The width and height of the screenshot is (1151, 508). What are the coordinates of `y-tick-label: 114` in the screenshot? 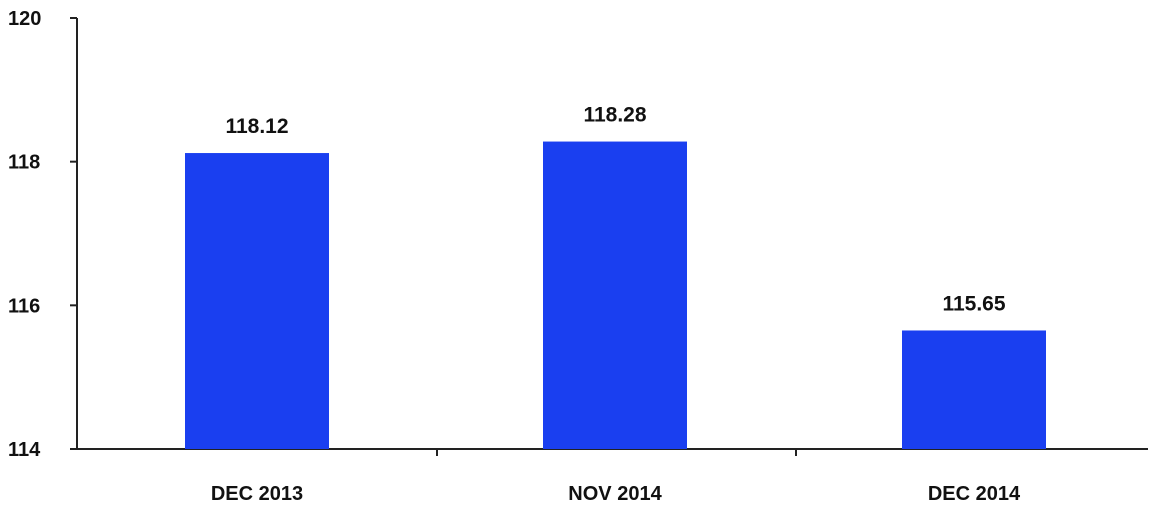 It's located at (24, 450).